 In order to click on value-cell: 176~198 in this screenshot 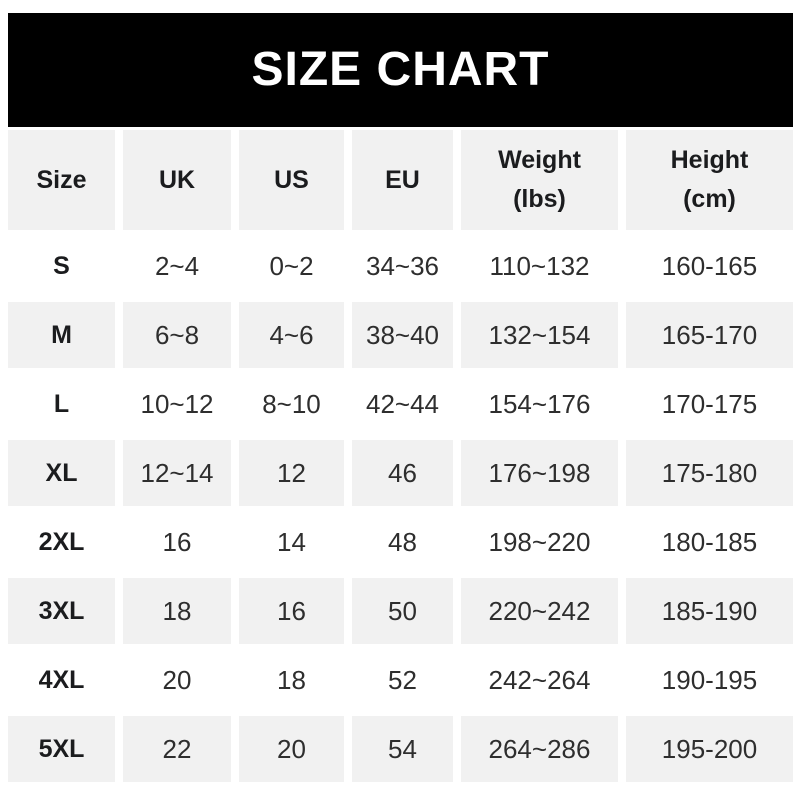, I will do `click(539, 473)`.